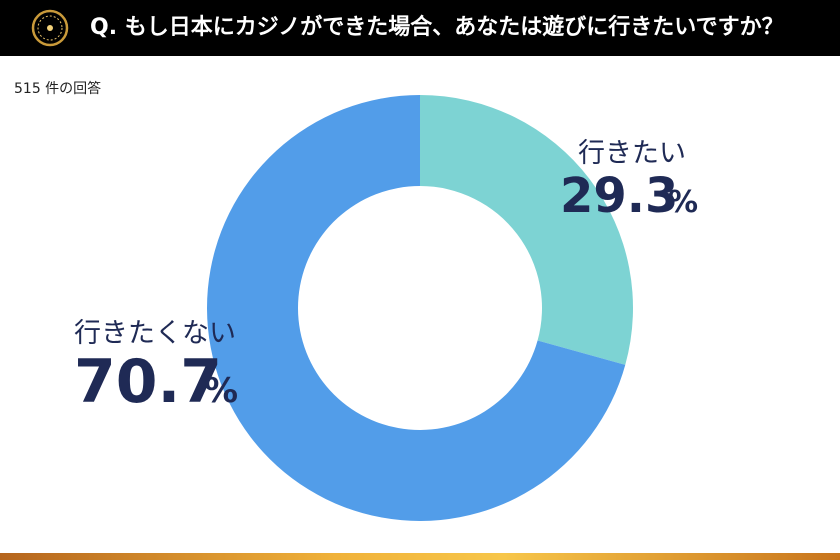  What do you see at coordinates (148, 382) in the screenshot?
I see `value-label-no: 70.7` at bounding box center [148, 382].